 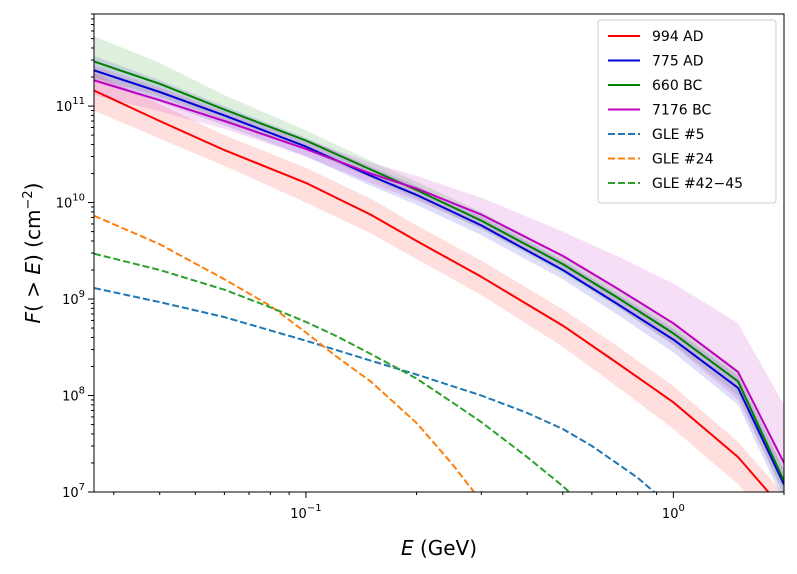 What do you see at coordinates (33, 253) in the screenshot?
I see `y-axis-label: F( > E) (cm−2)` at bounding box center [33, 253].